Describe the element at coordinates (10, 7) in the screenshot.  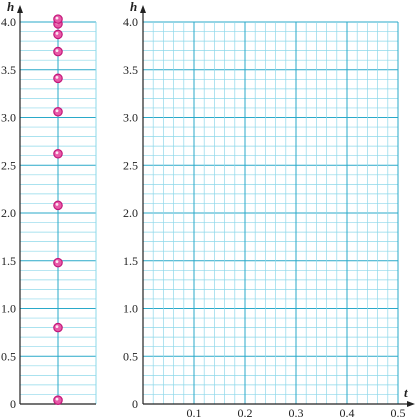
I see `strobe-panel-y-axis-label: h` at that location.